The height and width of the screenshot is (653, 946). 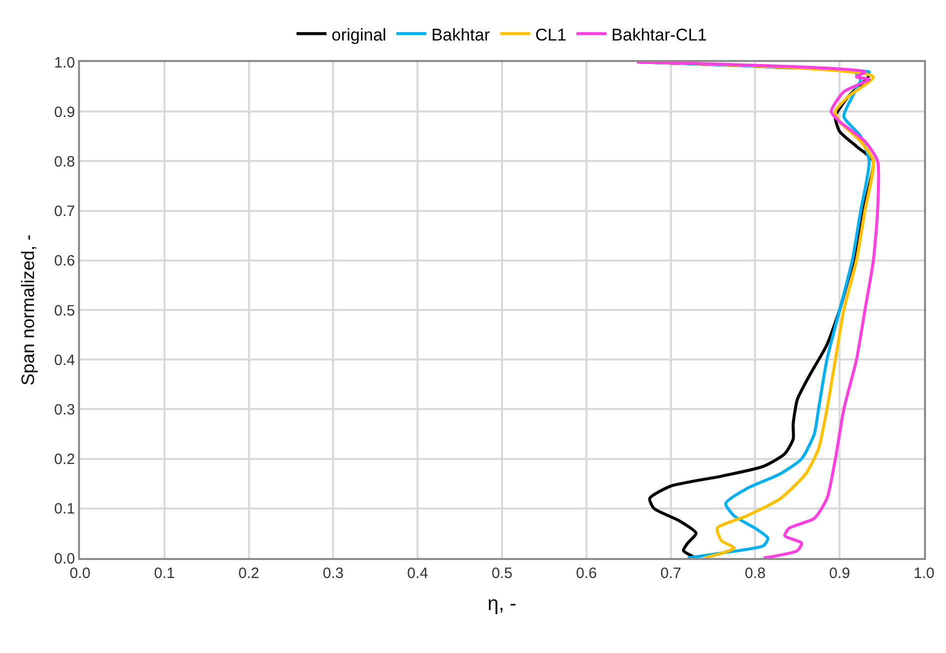 What do you see at coordinates (359, 34) in the screenshot?
I see `legend-label: original` at bounding box center [359, 34].